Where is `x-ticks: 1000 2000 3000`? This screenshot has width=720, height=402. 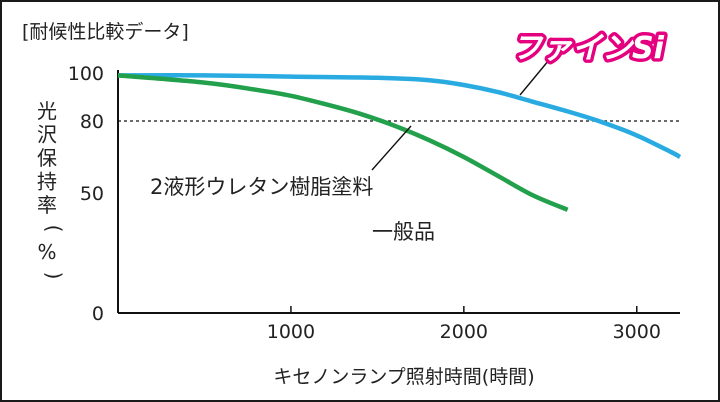 x-ticks: 1000 2000 3000 is located at coordinates (464, 324).